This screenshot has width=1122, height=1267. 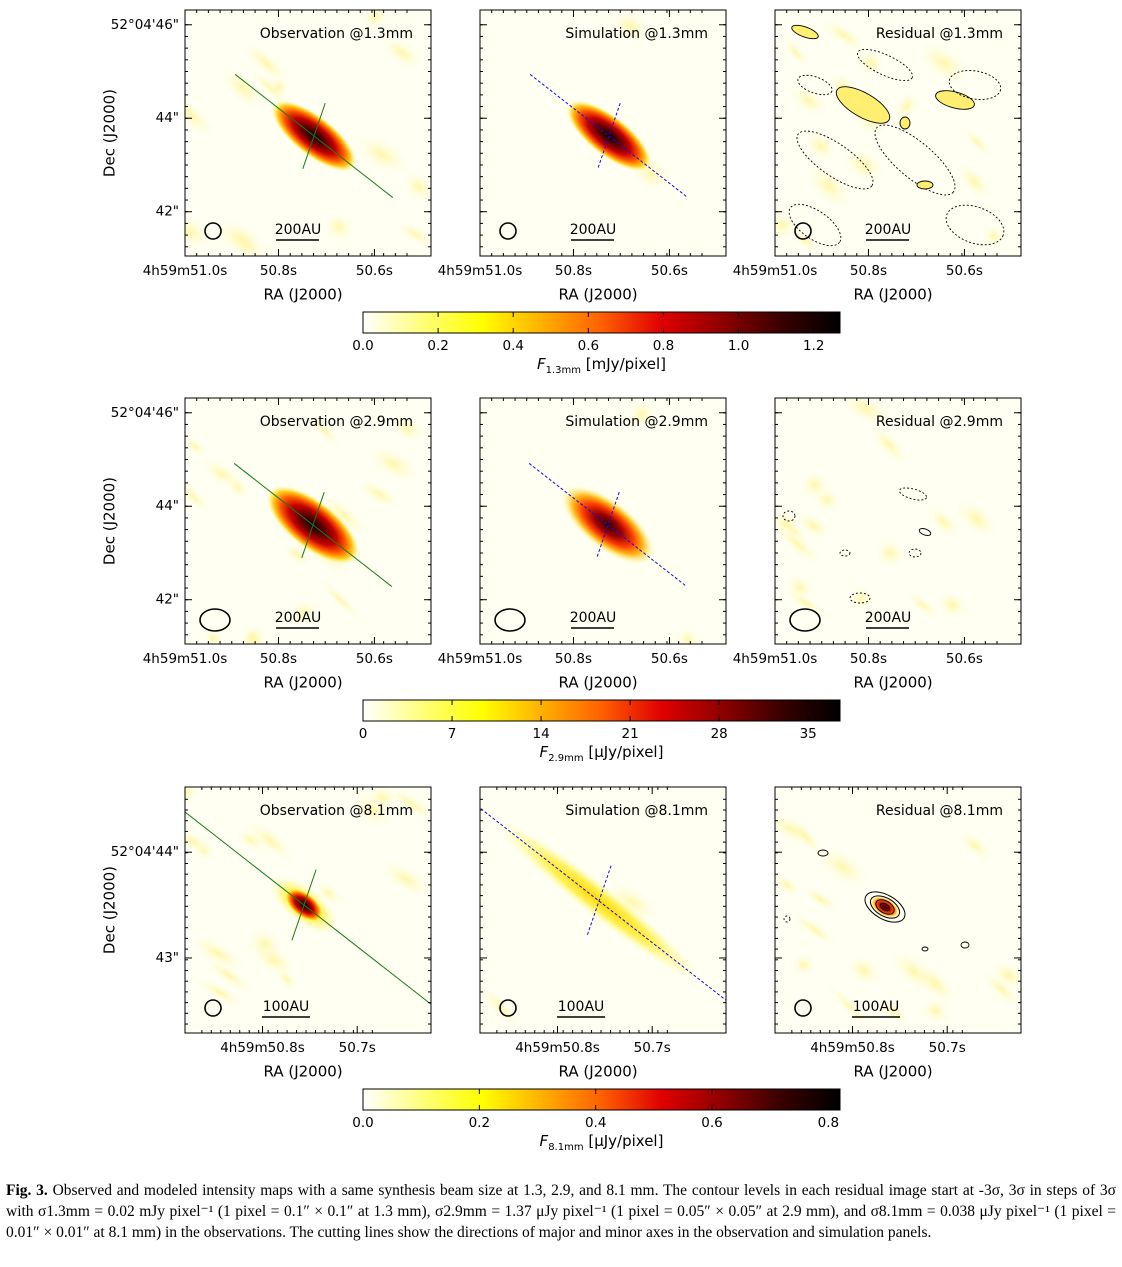 I want to click on dec-tick-label: 42", so click(x=167, y=600).